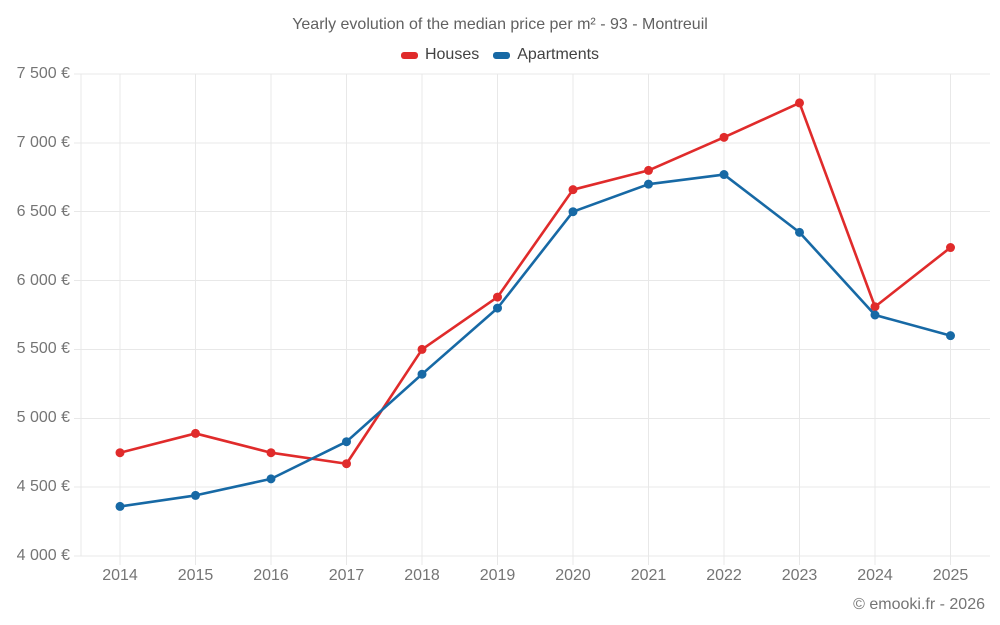  What do you see at coordinates (120, 453) in the screenshot?
I see `data-point-houses-2014` at bounding box center [120, 453].